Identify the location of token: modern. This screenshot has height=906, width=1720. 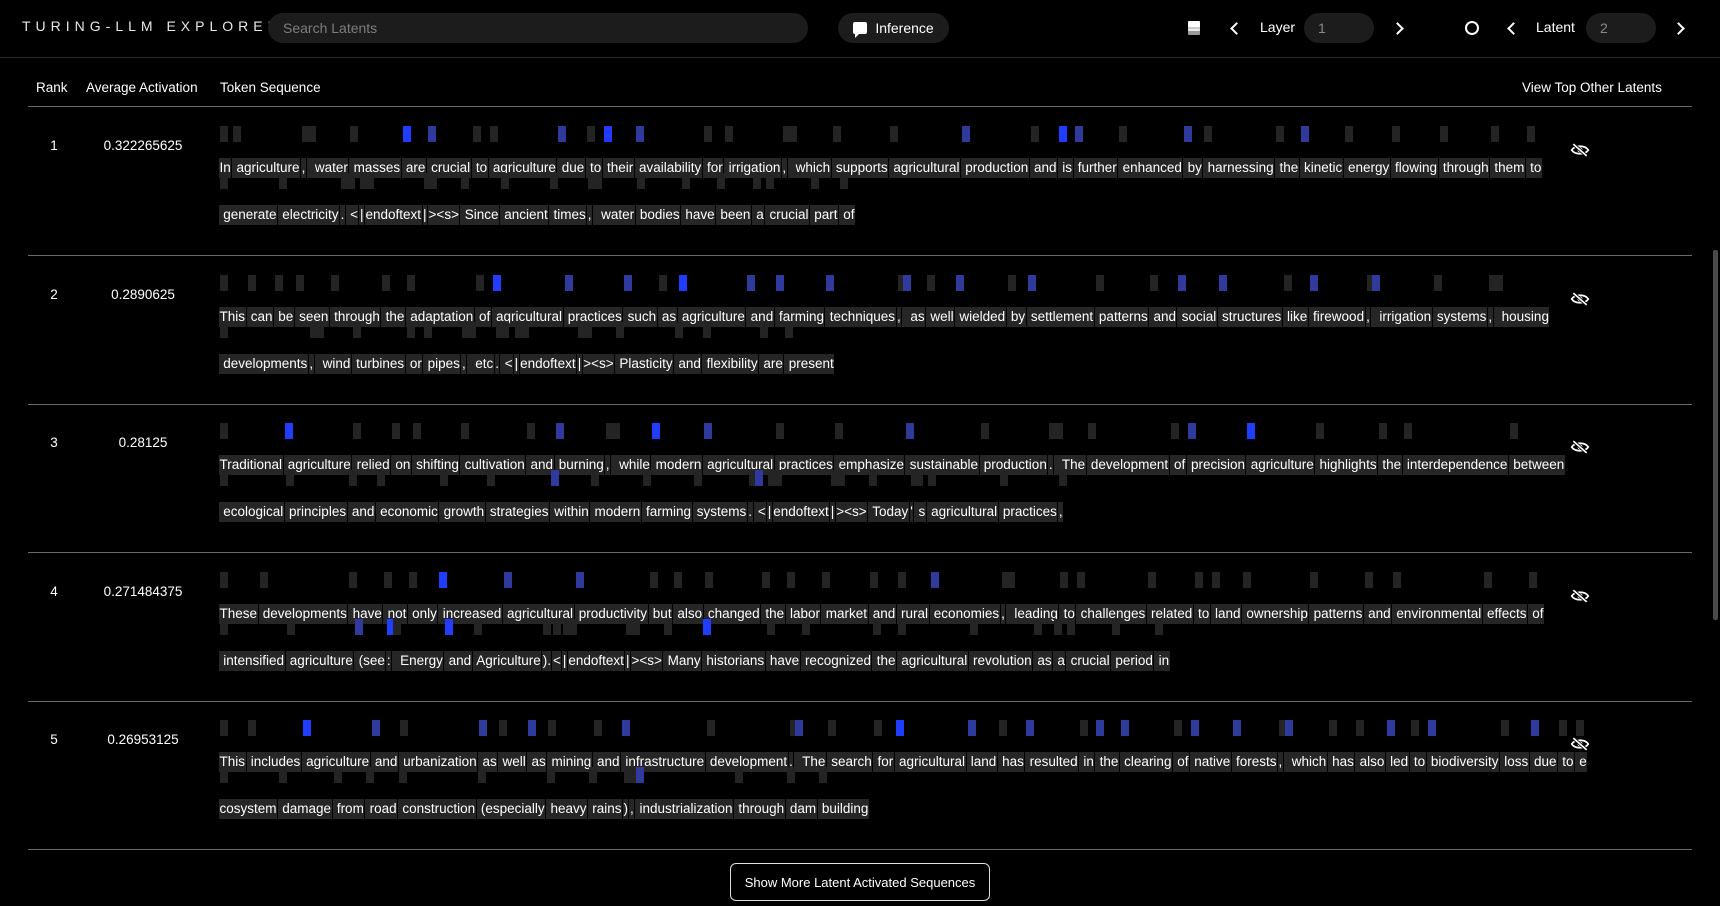
(676, 449).